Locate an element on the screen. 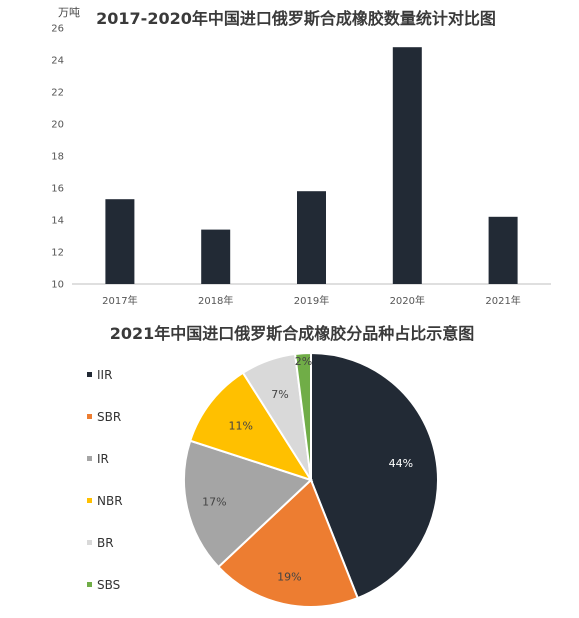 This screenshot has height=618, width=579. pie-value-label: 17% is located at coordinates (214, 502).